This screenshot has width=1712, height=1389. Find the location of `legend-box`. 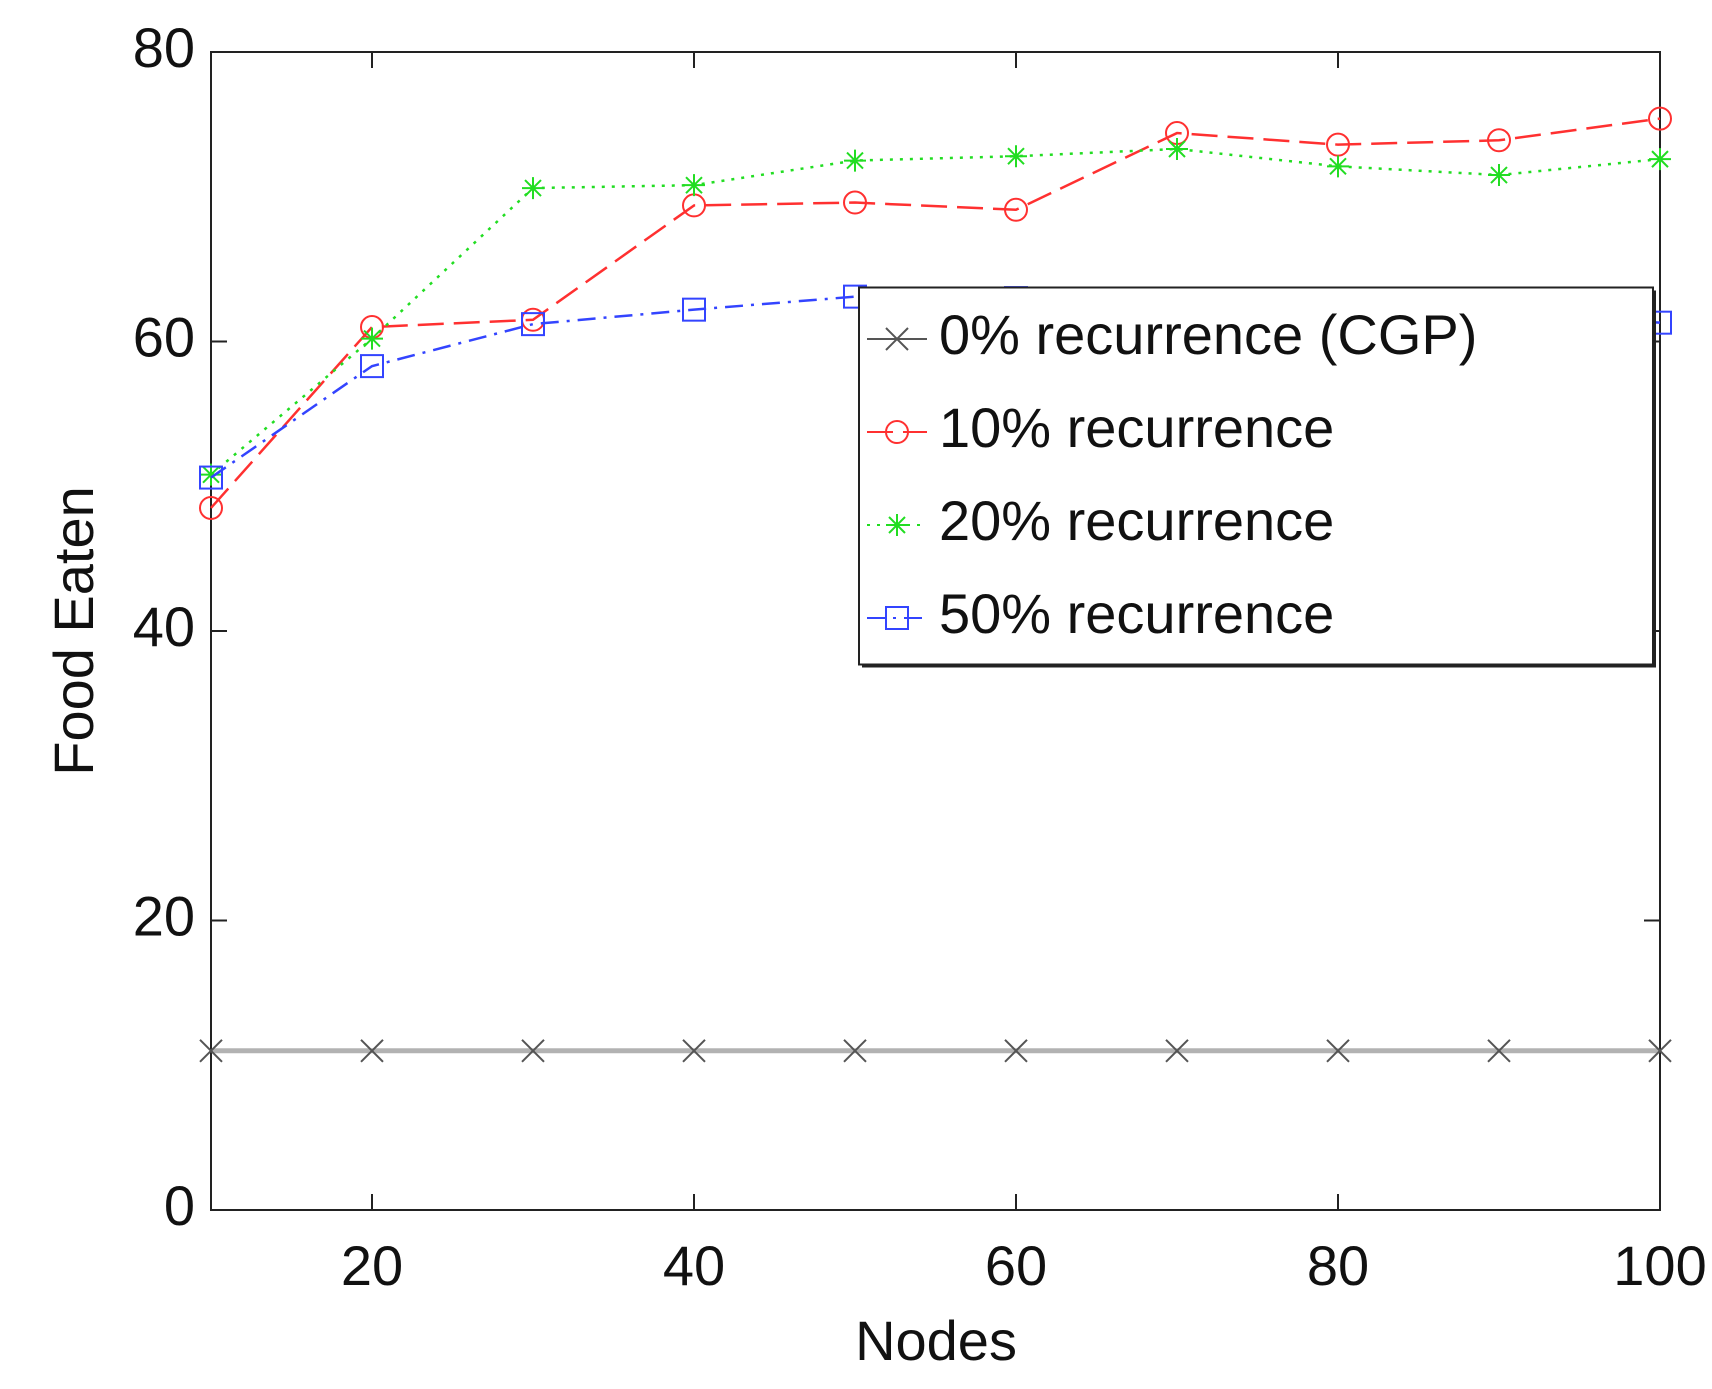

legend-box is located at coordinates (1256, 476).